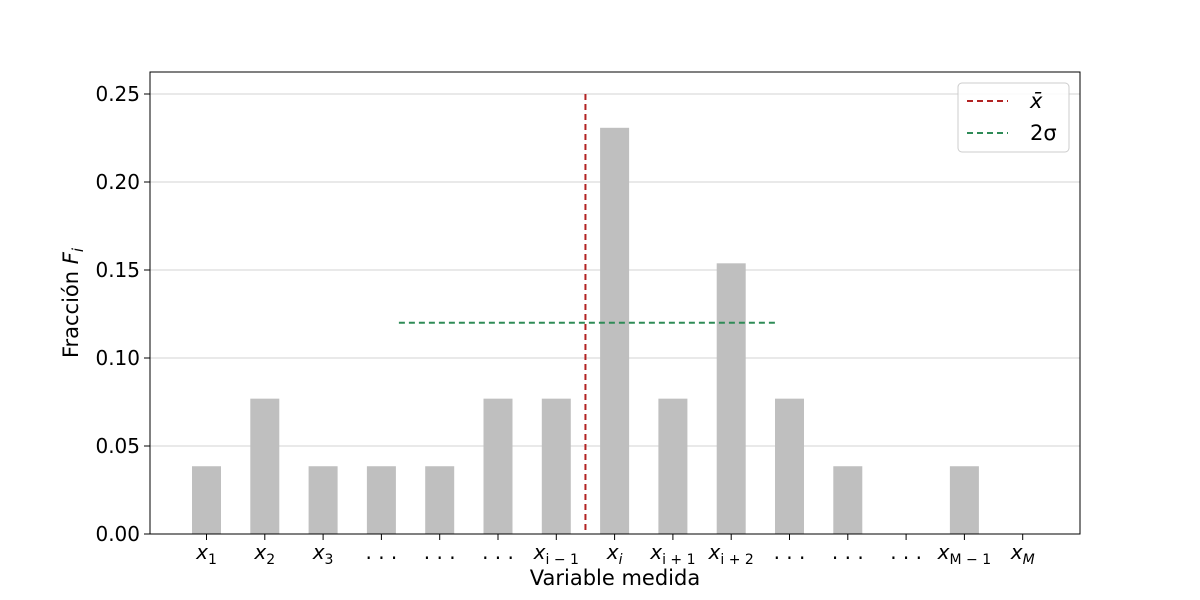 The width and height of the screenshot is (1200, 600). What do you see at coordinates (117, 446) in the screenshot?
I see `y-tick-label: 0.05` at bounding box center [117, 446].